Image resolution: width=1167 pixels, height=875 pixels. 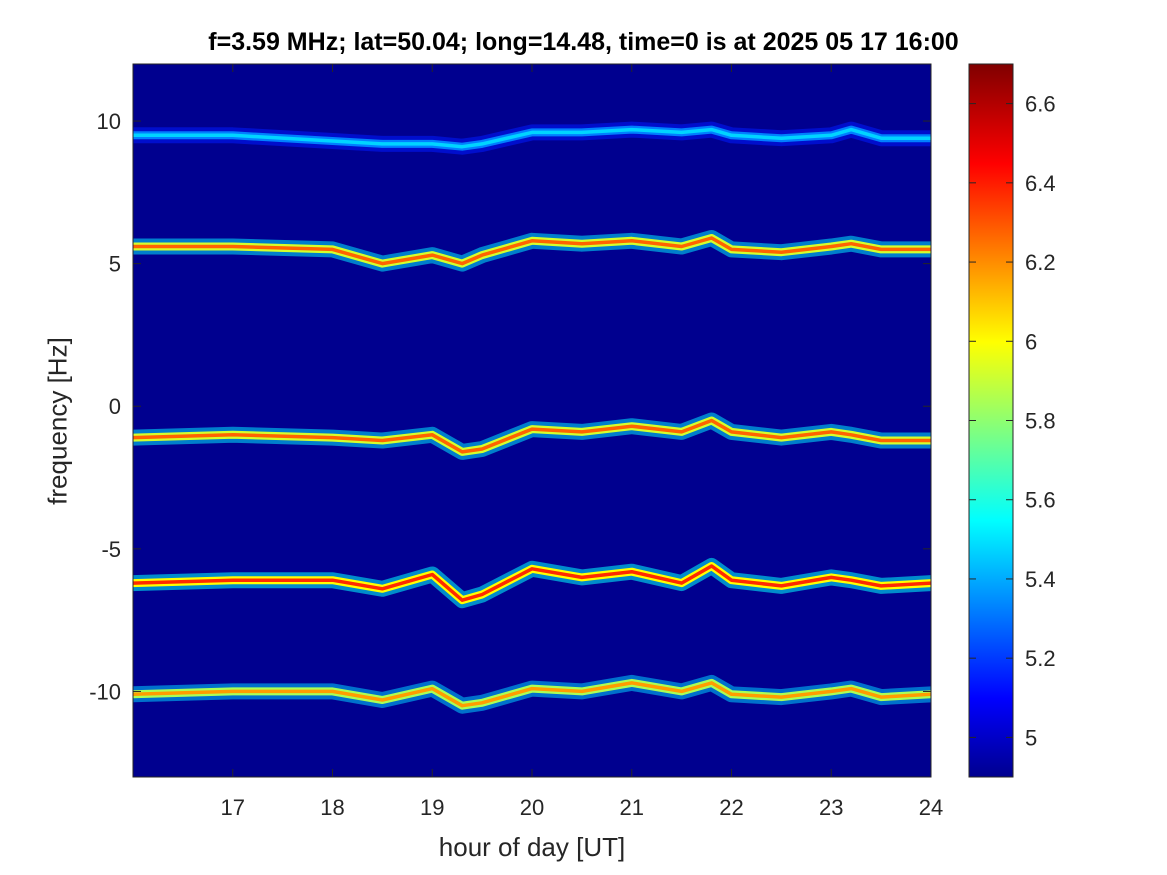 What do you see at coordinates (1031, 737) in the screenshot?
I see `colorbar-tick-label: 5` at bounding box center [1031, 737].